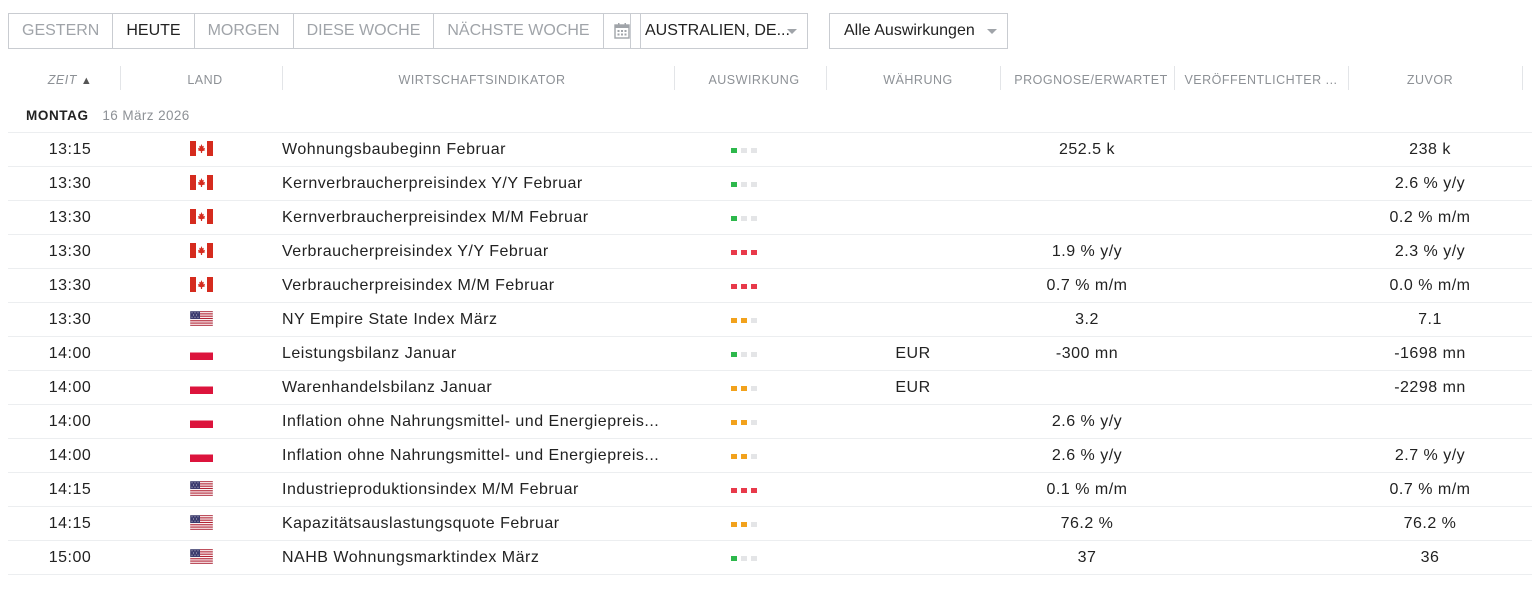  What do you see at coordinates (415, 251) in the screenshot?
I see `event-indicator-name: Verbraucherpreisindex Y/Y Februar` at bounding box center [415, 251].